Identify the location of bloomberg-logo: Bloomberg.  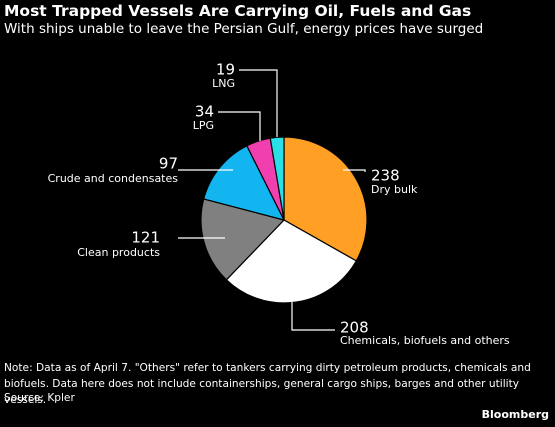
(515, 414).